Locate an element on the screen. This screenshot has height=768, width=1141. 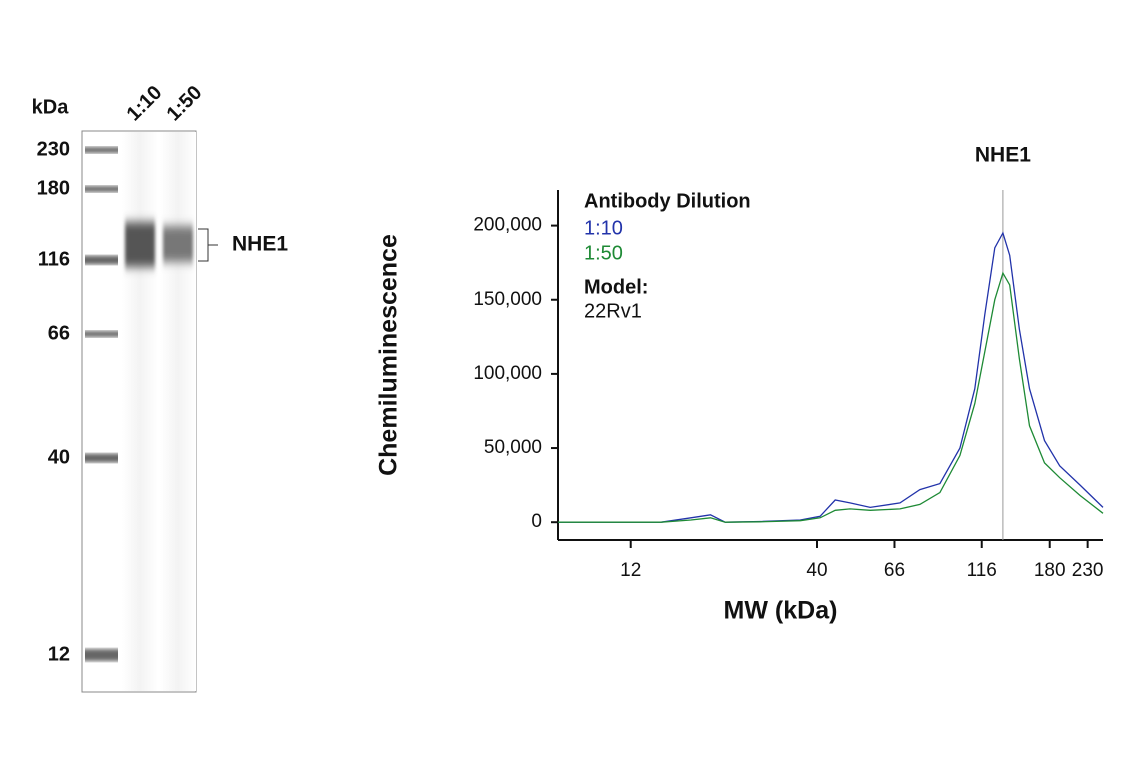
y-tick-label: 200,000 is located at coordinates (507, 225).